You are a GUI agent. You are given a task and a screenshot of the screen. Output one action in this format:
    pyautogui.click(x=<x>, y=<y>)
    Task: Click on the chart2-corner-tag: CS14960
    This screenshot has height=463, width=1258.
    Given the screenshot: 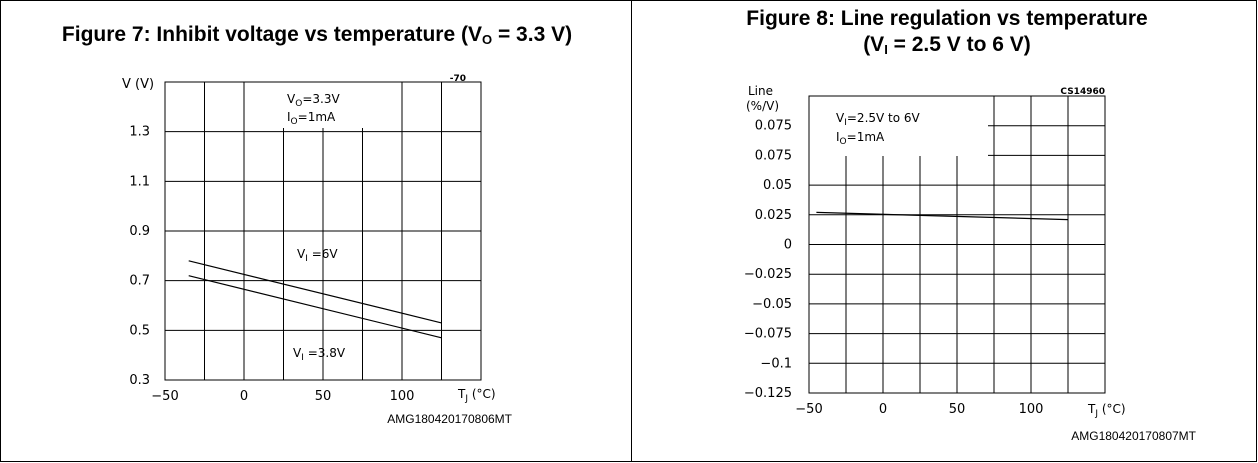 What is the action you would take?
    pyautogui.click(x=1082, y=92)
    